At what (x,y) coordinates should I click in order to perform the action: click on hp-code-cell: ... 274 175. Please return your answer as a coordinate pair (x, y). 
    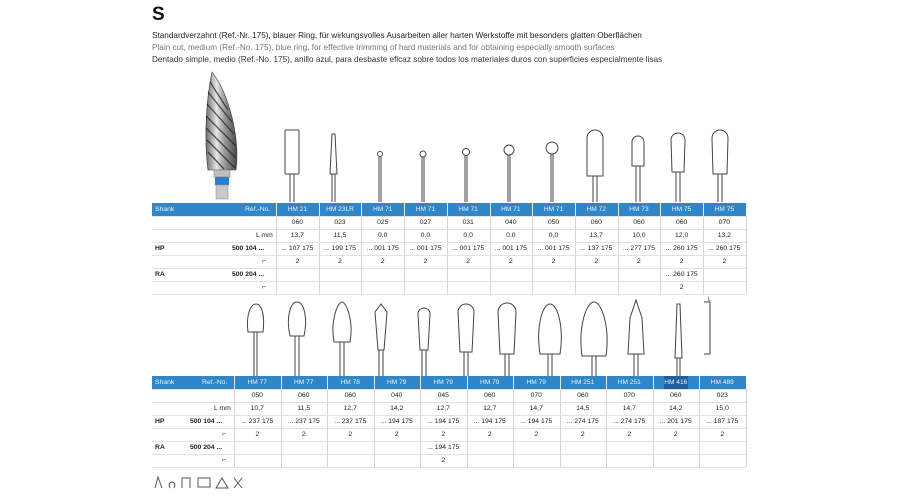
    Looking at the image, I should click on (629, 421).